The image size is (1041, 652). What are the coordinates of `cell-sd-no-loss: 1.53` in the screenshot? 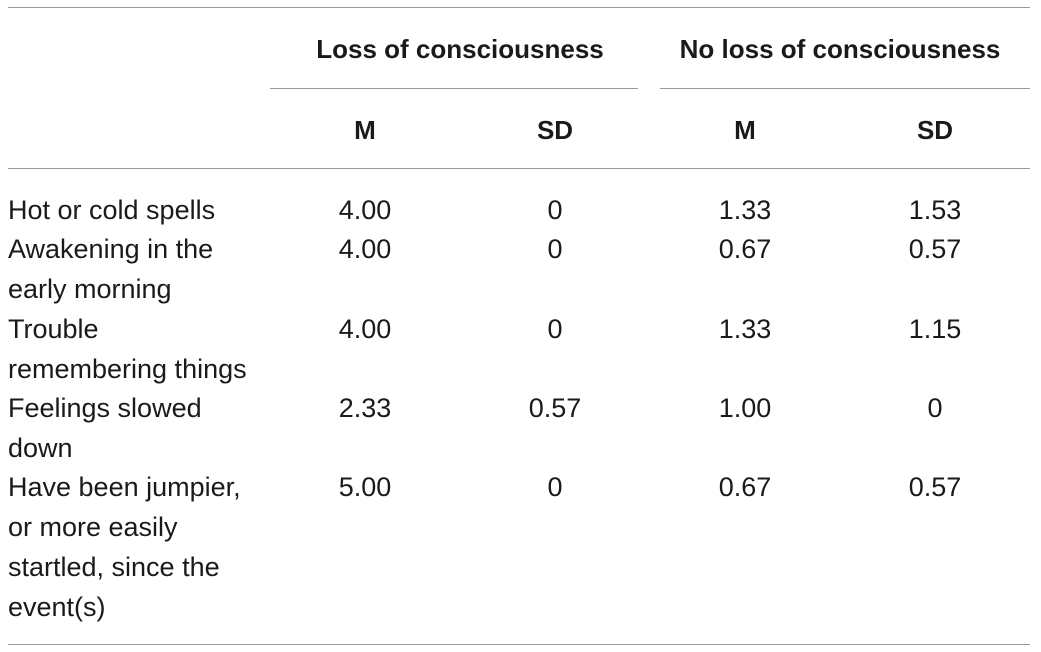 It's located at (935, 210).